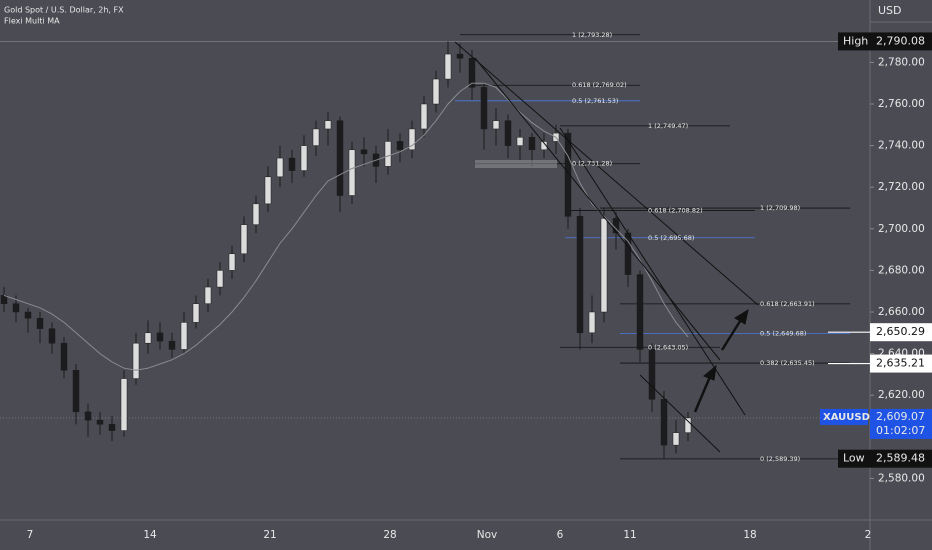 This screenshot has height=550, width=932. Describe the element at coordinates (269, 535) in the screenshot. I see `x-tick-label: 21` at that location.